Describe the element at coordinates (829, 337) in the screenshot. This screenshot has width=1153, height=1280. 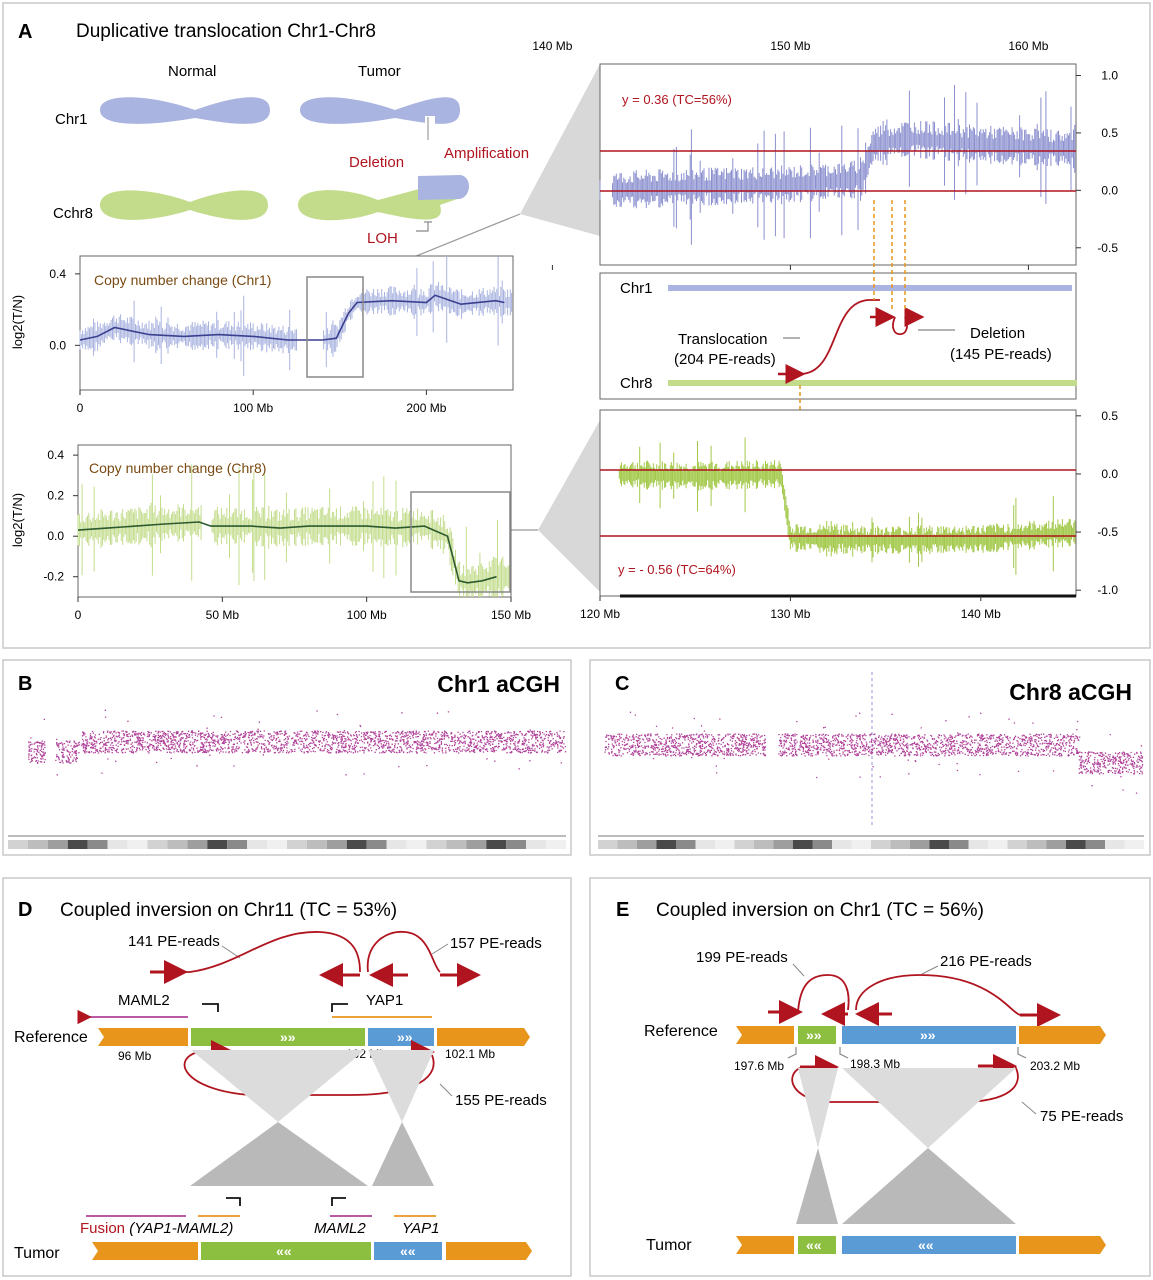
I see `translocation-arc` at that location.